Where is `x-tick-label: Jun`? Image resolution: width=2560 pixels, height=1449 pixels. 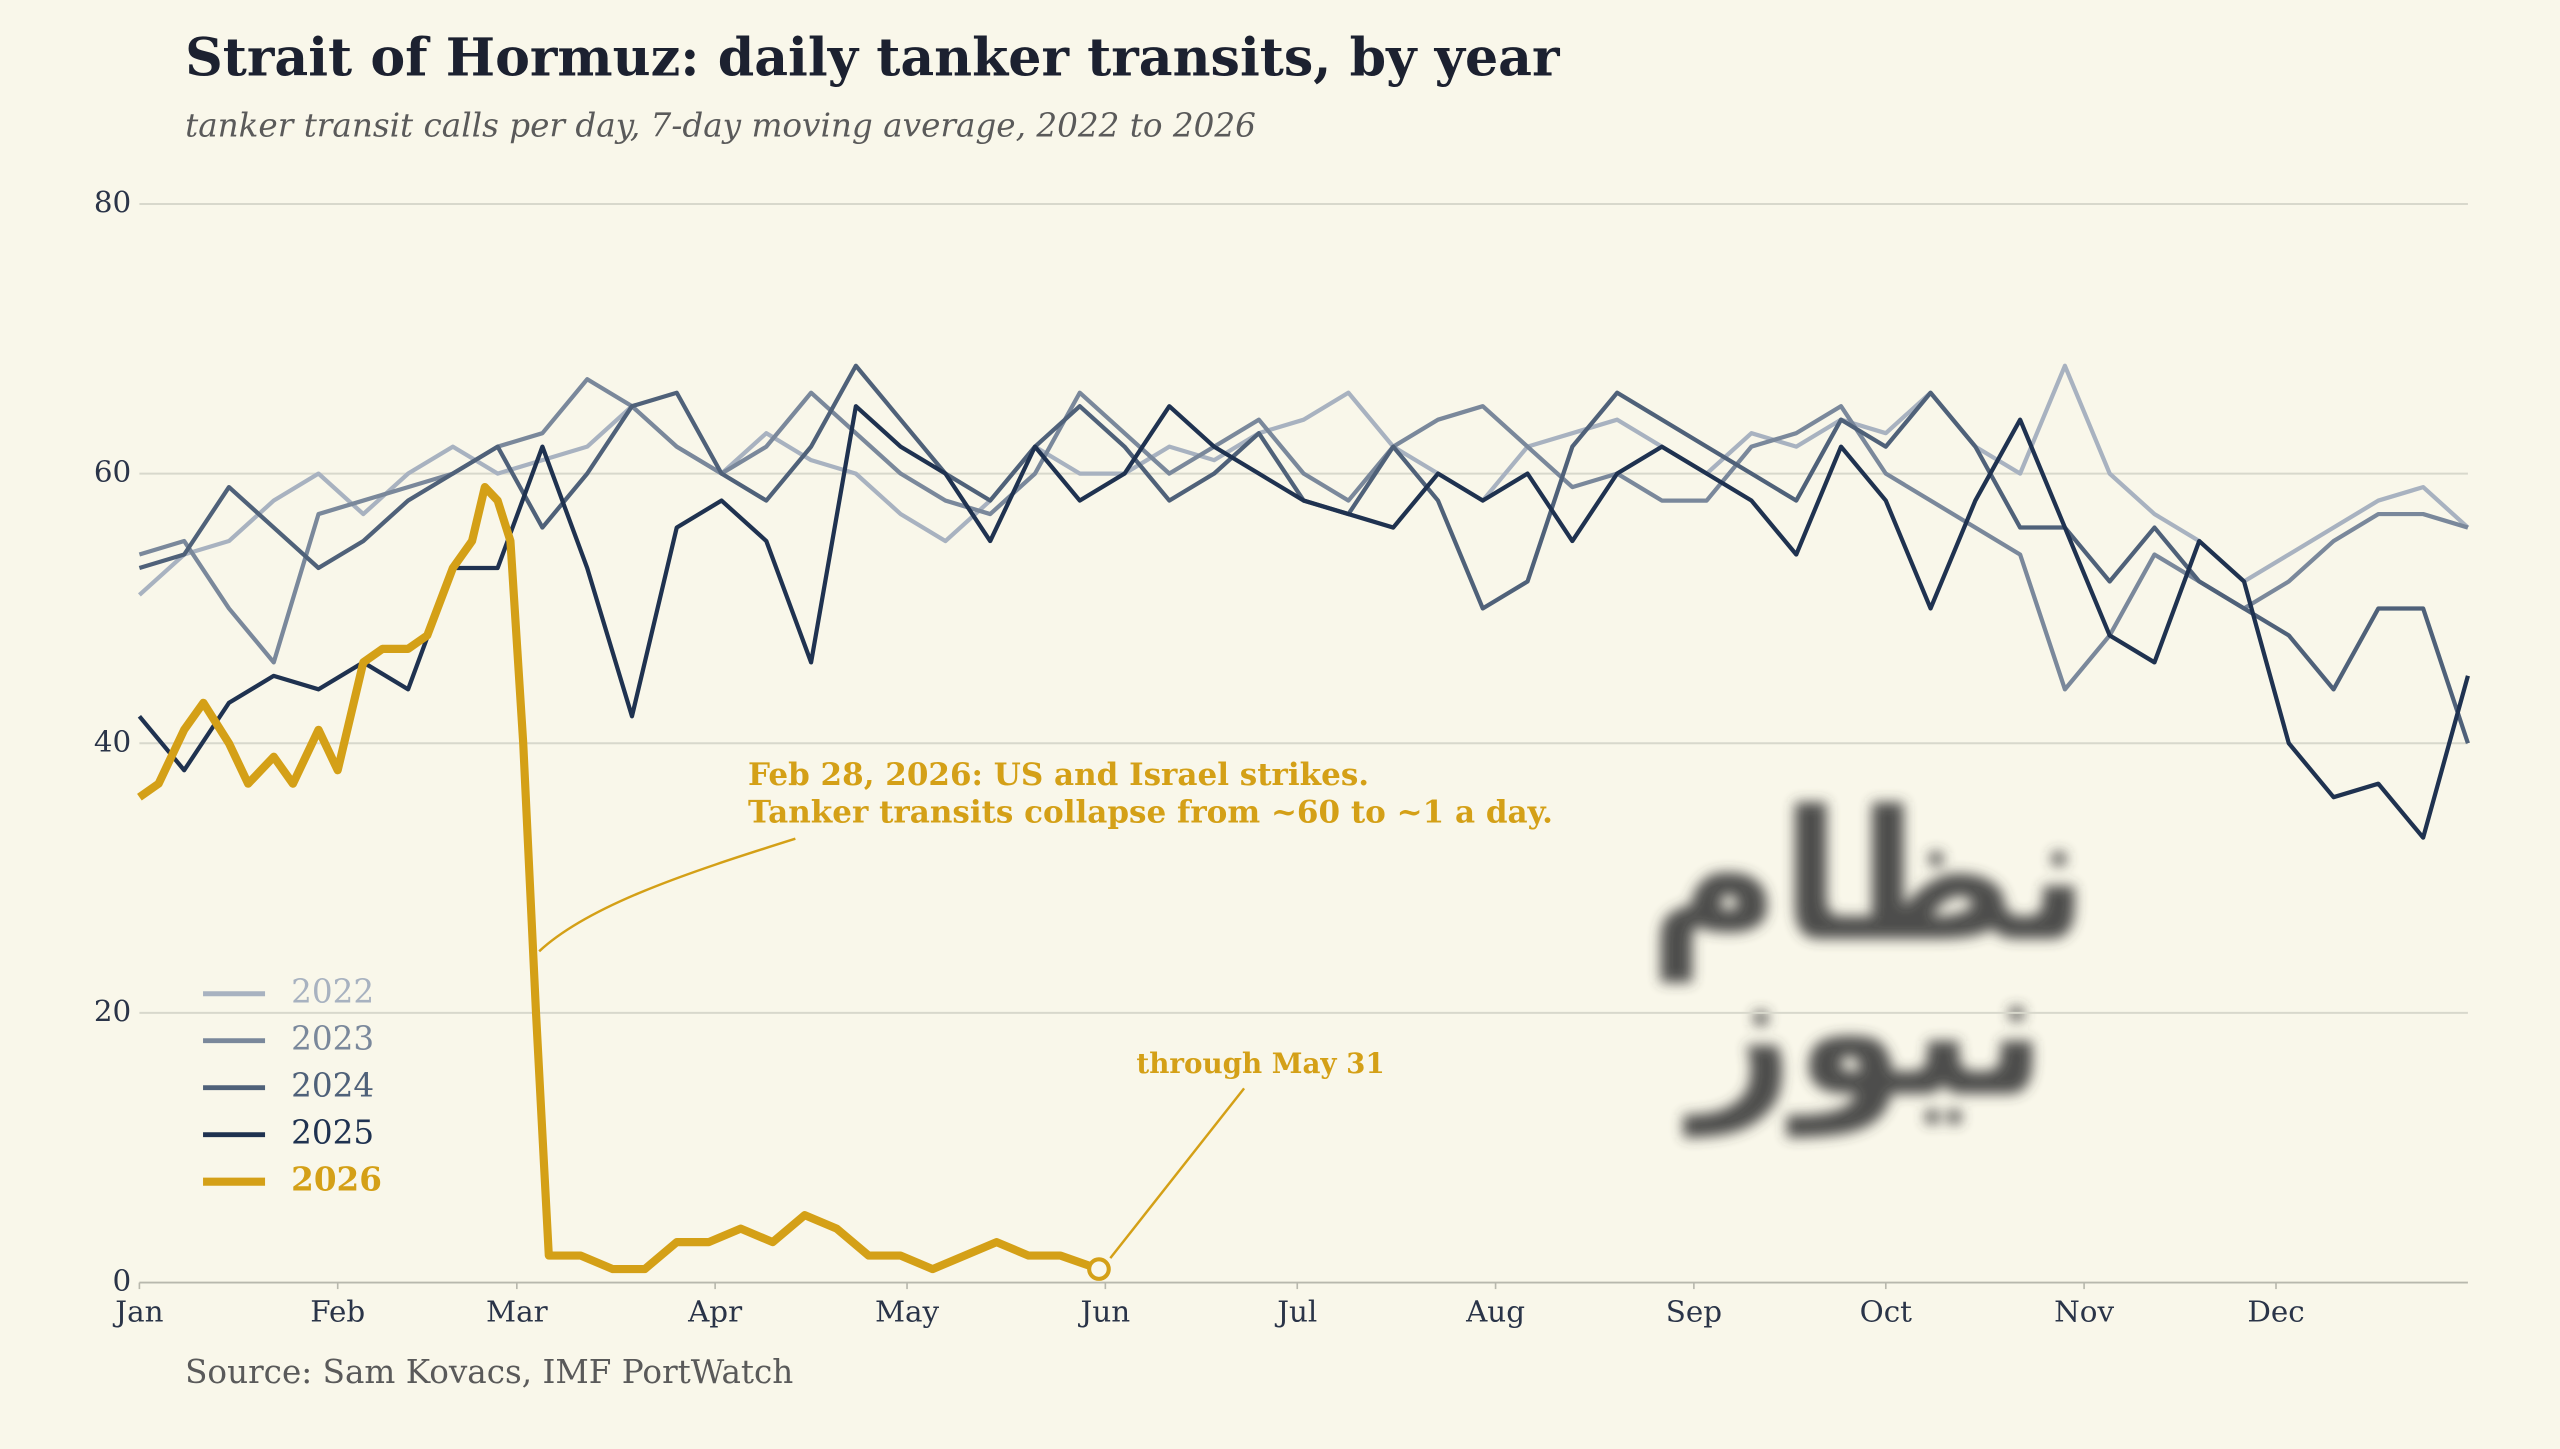
x-tick-label: Jun is located at coordinates (1104, 1312).